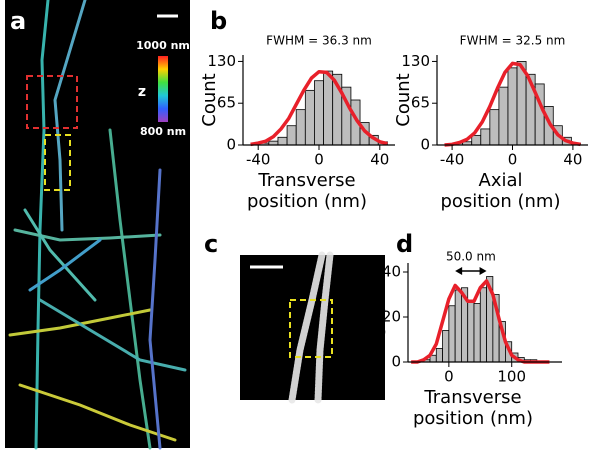 This screenshot has width=600, height=454. What do you see at coordinates (218, 21) in the screenshot?
I see `panel-label: b` at bounding box center [218, 21].